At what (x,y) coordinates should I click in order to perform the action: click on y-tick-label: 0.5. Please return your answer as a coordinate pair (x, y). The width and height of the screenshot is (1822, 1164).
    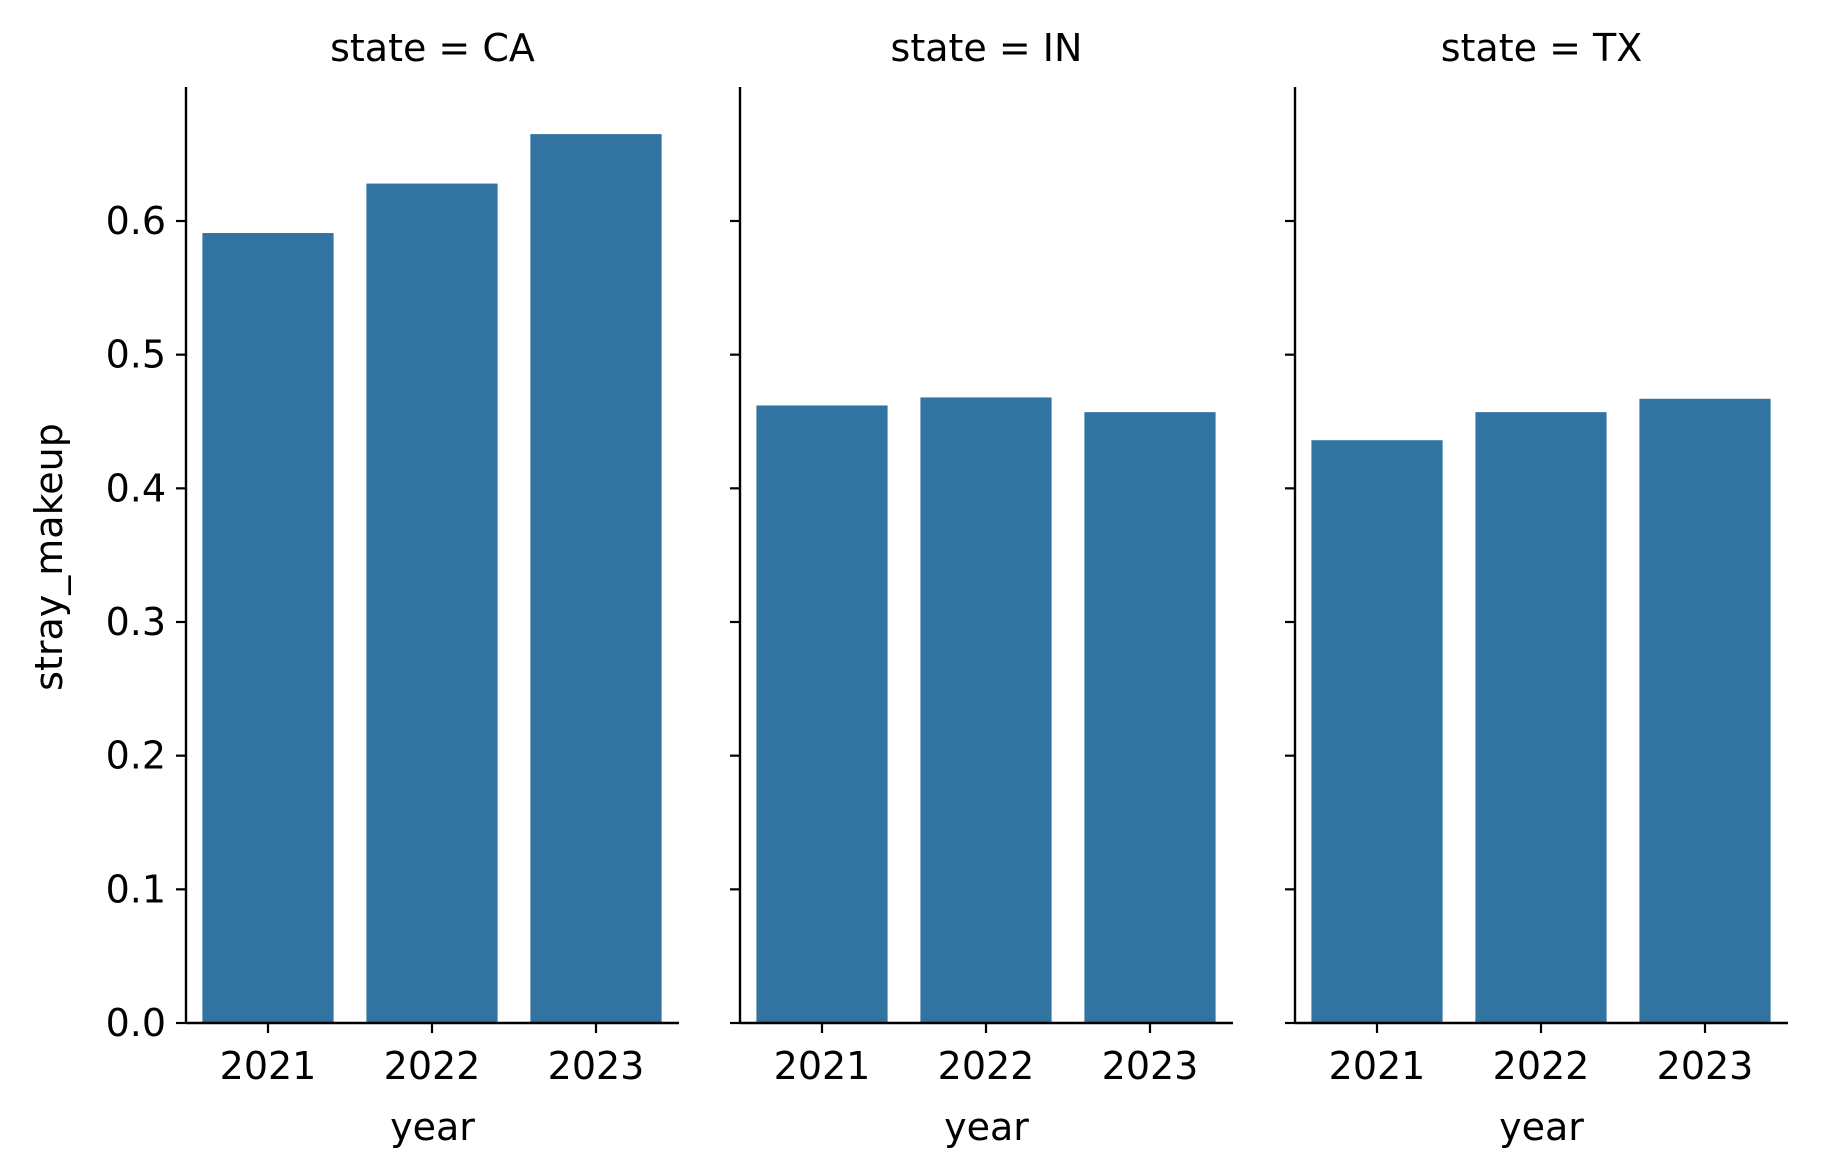
    Looking at the image, I should click on (136, 355).